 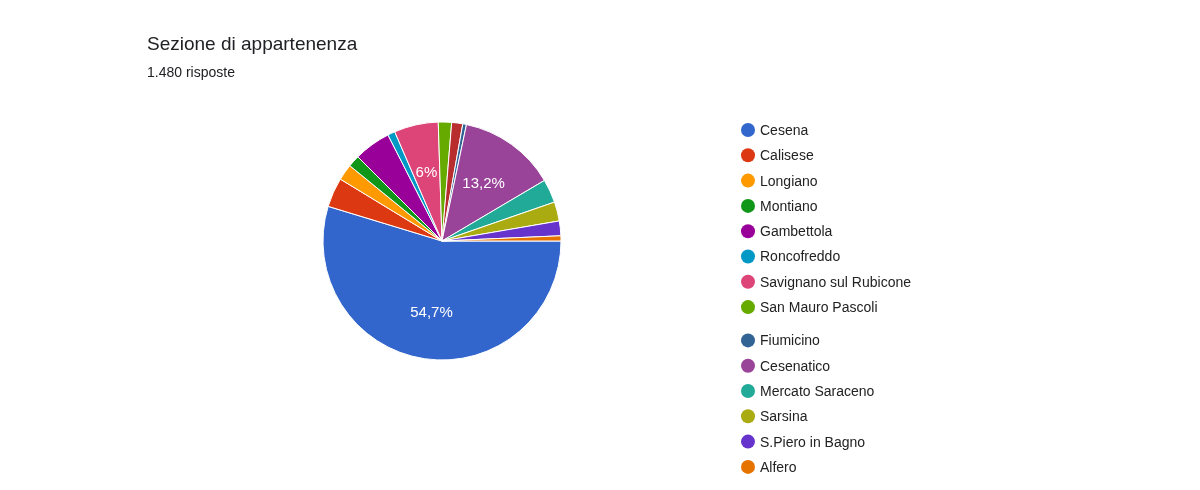 What do you see at coordinates (789, 180) in the screenshot?
I see `legend-label: Longiano` at bounding box center [789, 180].